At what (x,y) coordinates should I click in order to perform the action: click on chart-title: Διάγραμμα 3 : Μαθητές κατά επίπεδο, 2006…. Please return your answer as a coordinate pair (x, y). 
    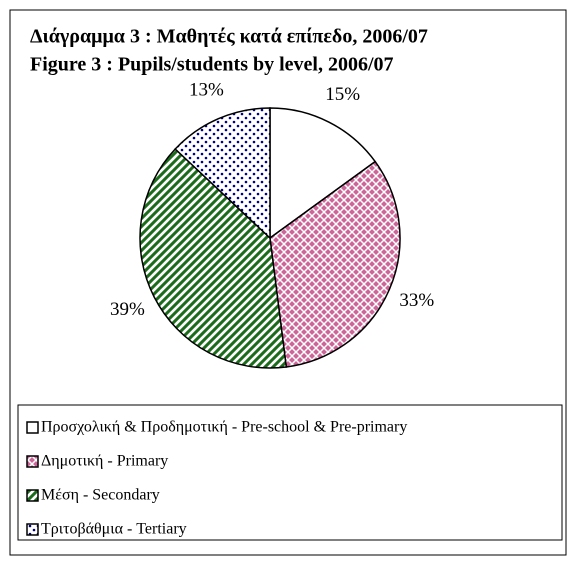
    Looking at the image, I should click on (229, 37).